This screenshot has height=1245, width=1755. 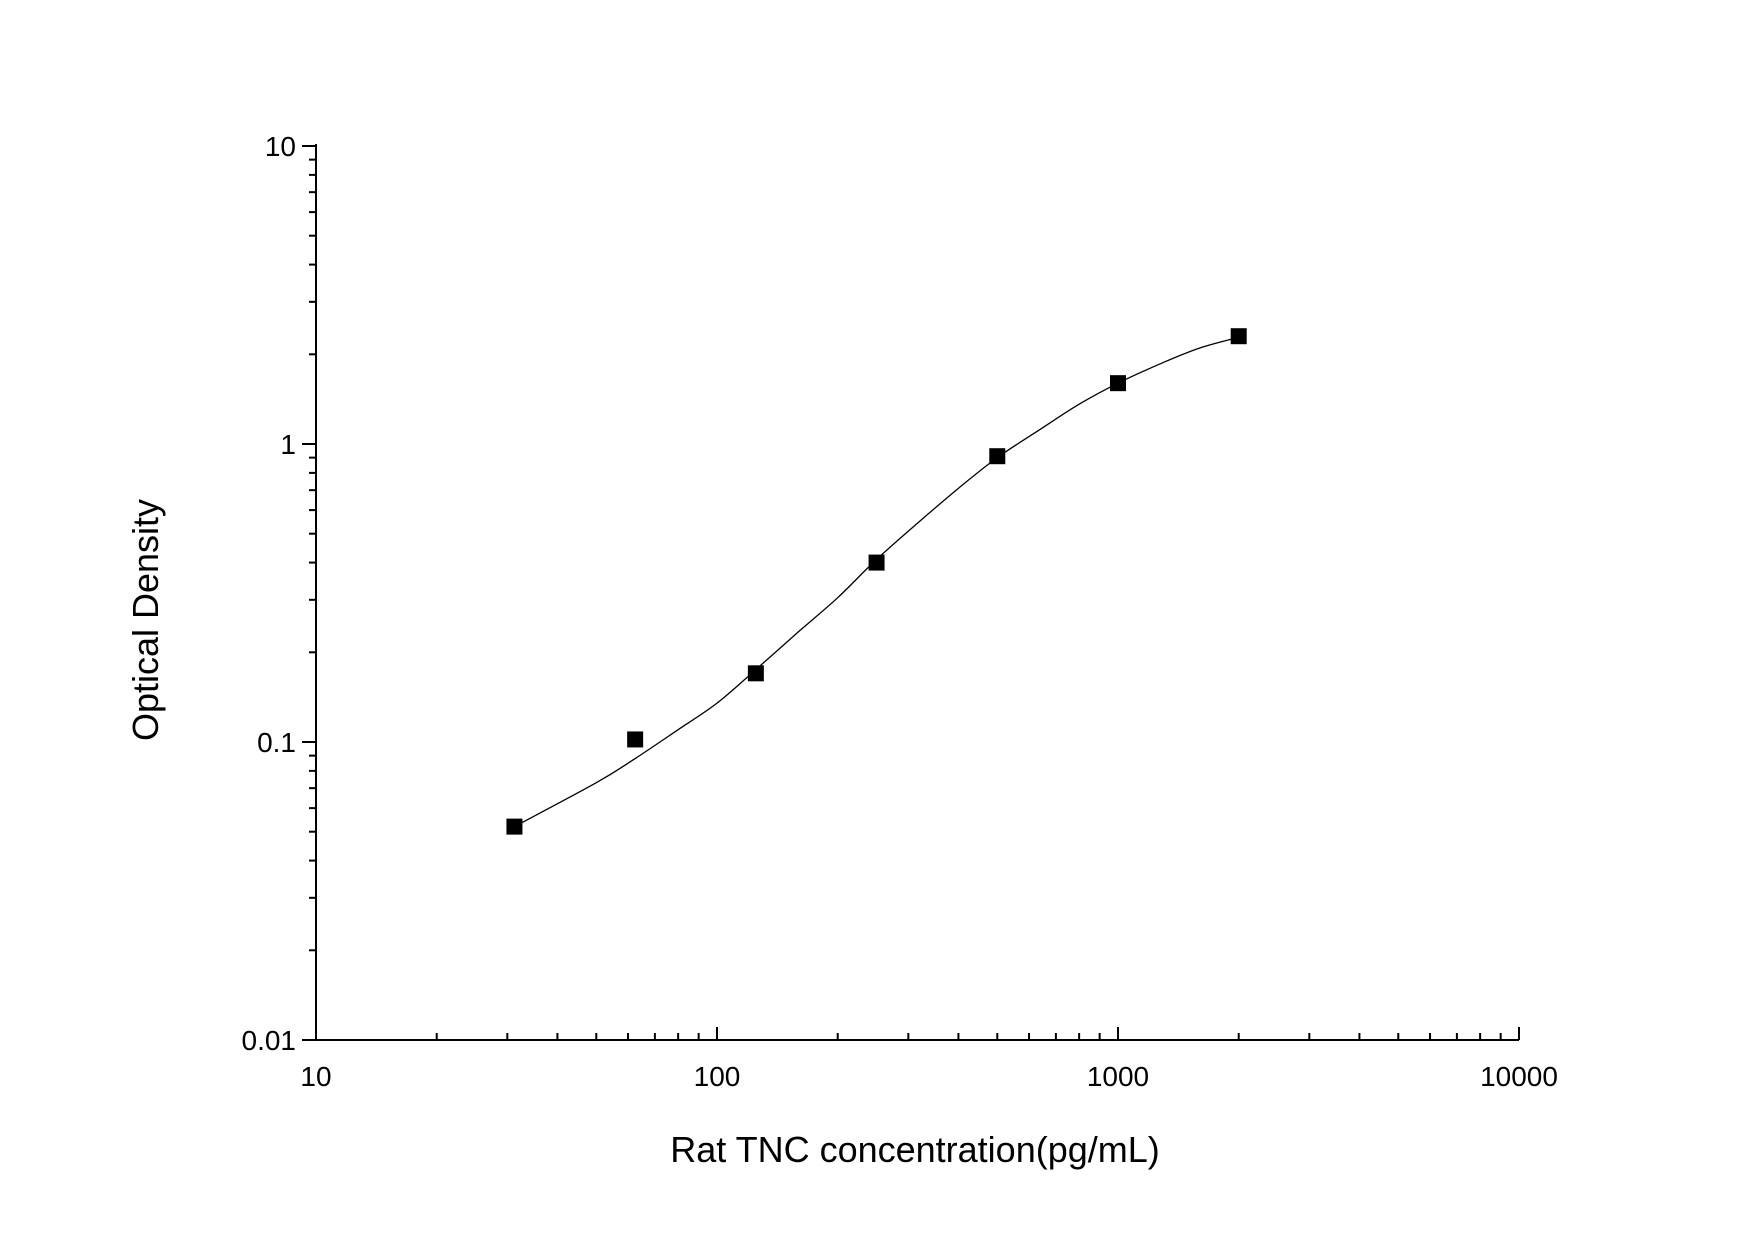 I want to click on x-tick-label: 100, so click(x=717, y=1076).